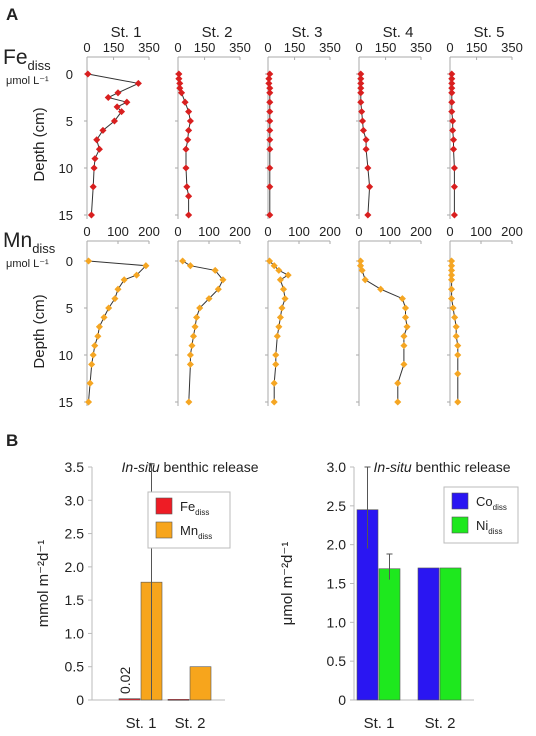 Image resolution: width=536 pixels, height=736 pixels. Describe the element at coordinates (66, 215) in the screenshot. I see `y-tick-label: 15` at that location.